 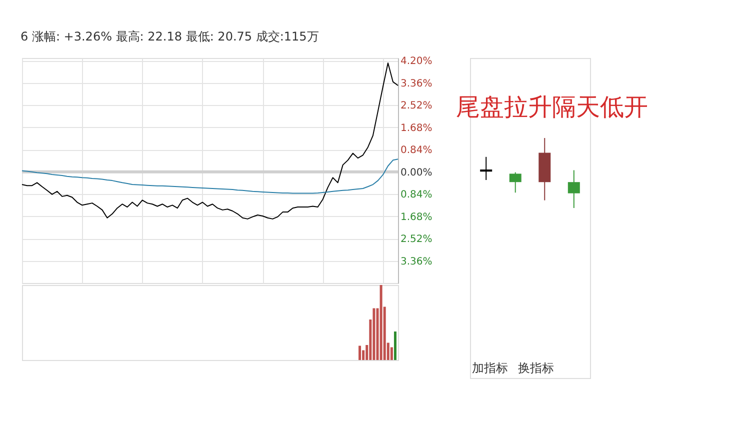 What do you see at coordinates (169, 37) in the screenshot?
I see `chart-title: 6 涨幅: +3.26% 最高: 22.18 最低: 20.75 成交:115万` at bounding box center [169, 37].